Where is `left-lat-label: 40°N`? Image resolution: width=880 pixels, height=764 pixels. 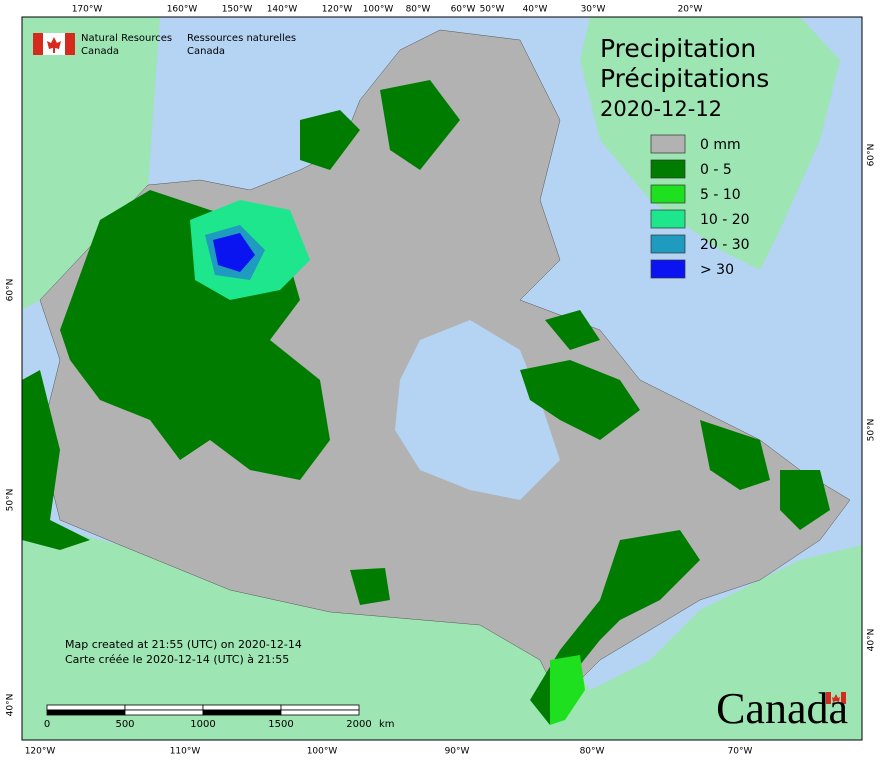
left-lat-label: 40°N is located at coordinates (11, 705).